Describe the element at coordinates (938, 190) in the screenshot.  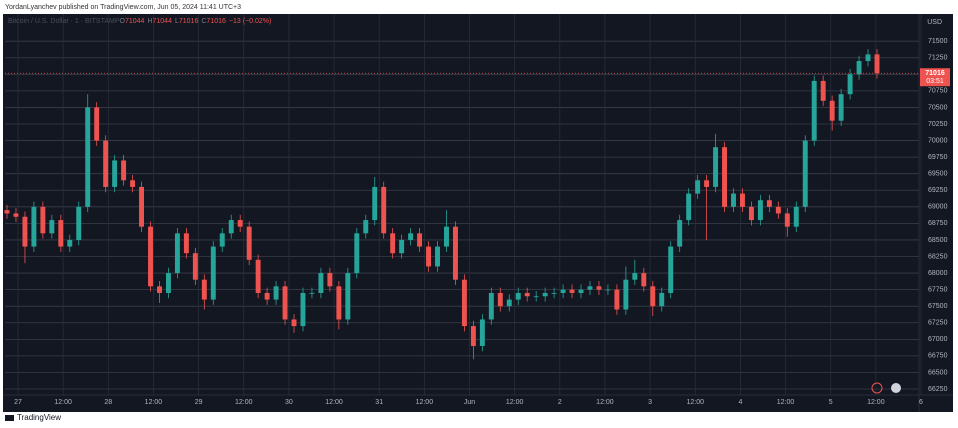
I see `y-tick-label: 69250` at that location.